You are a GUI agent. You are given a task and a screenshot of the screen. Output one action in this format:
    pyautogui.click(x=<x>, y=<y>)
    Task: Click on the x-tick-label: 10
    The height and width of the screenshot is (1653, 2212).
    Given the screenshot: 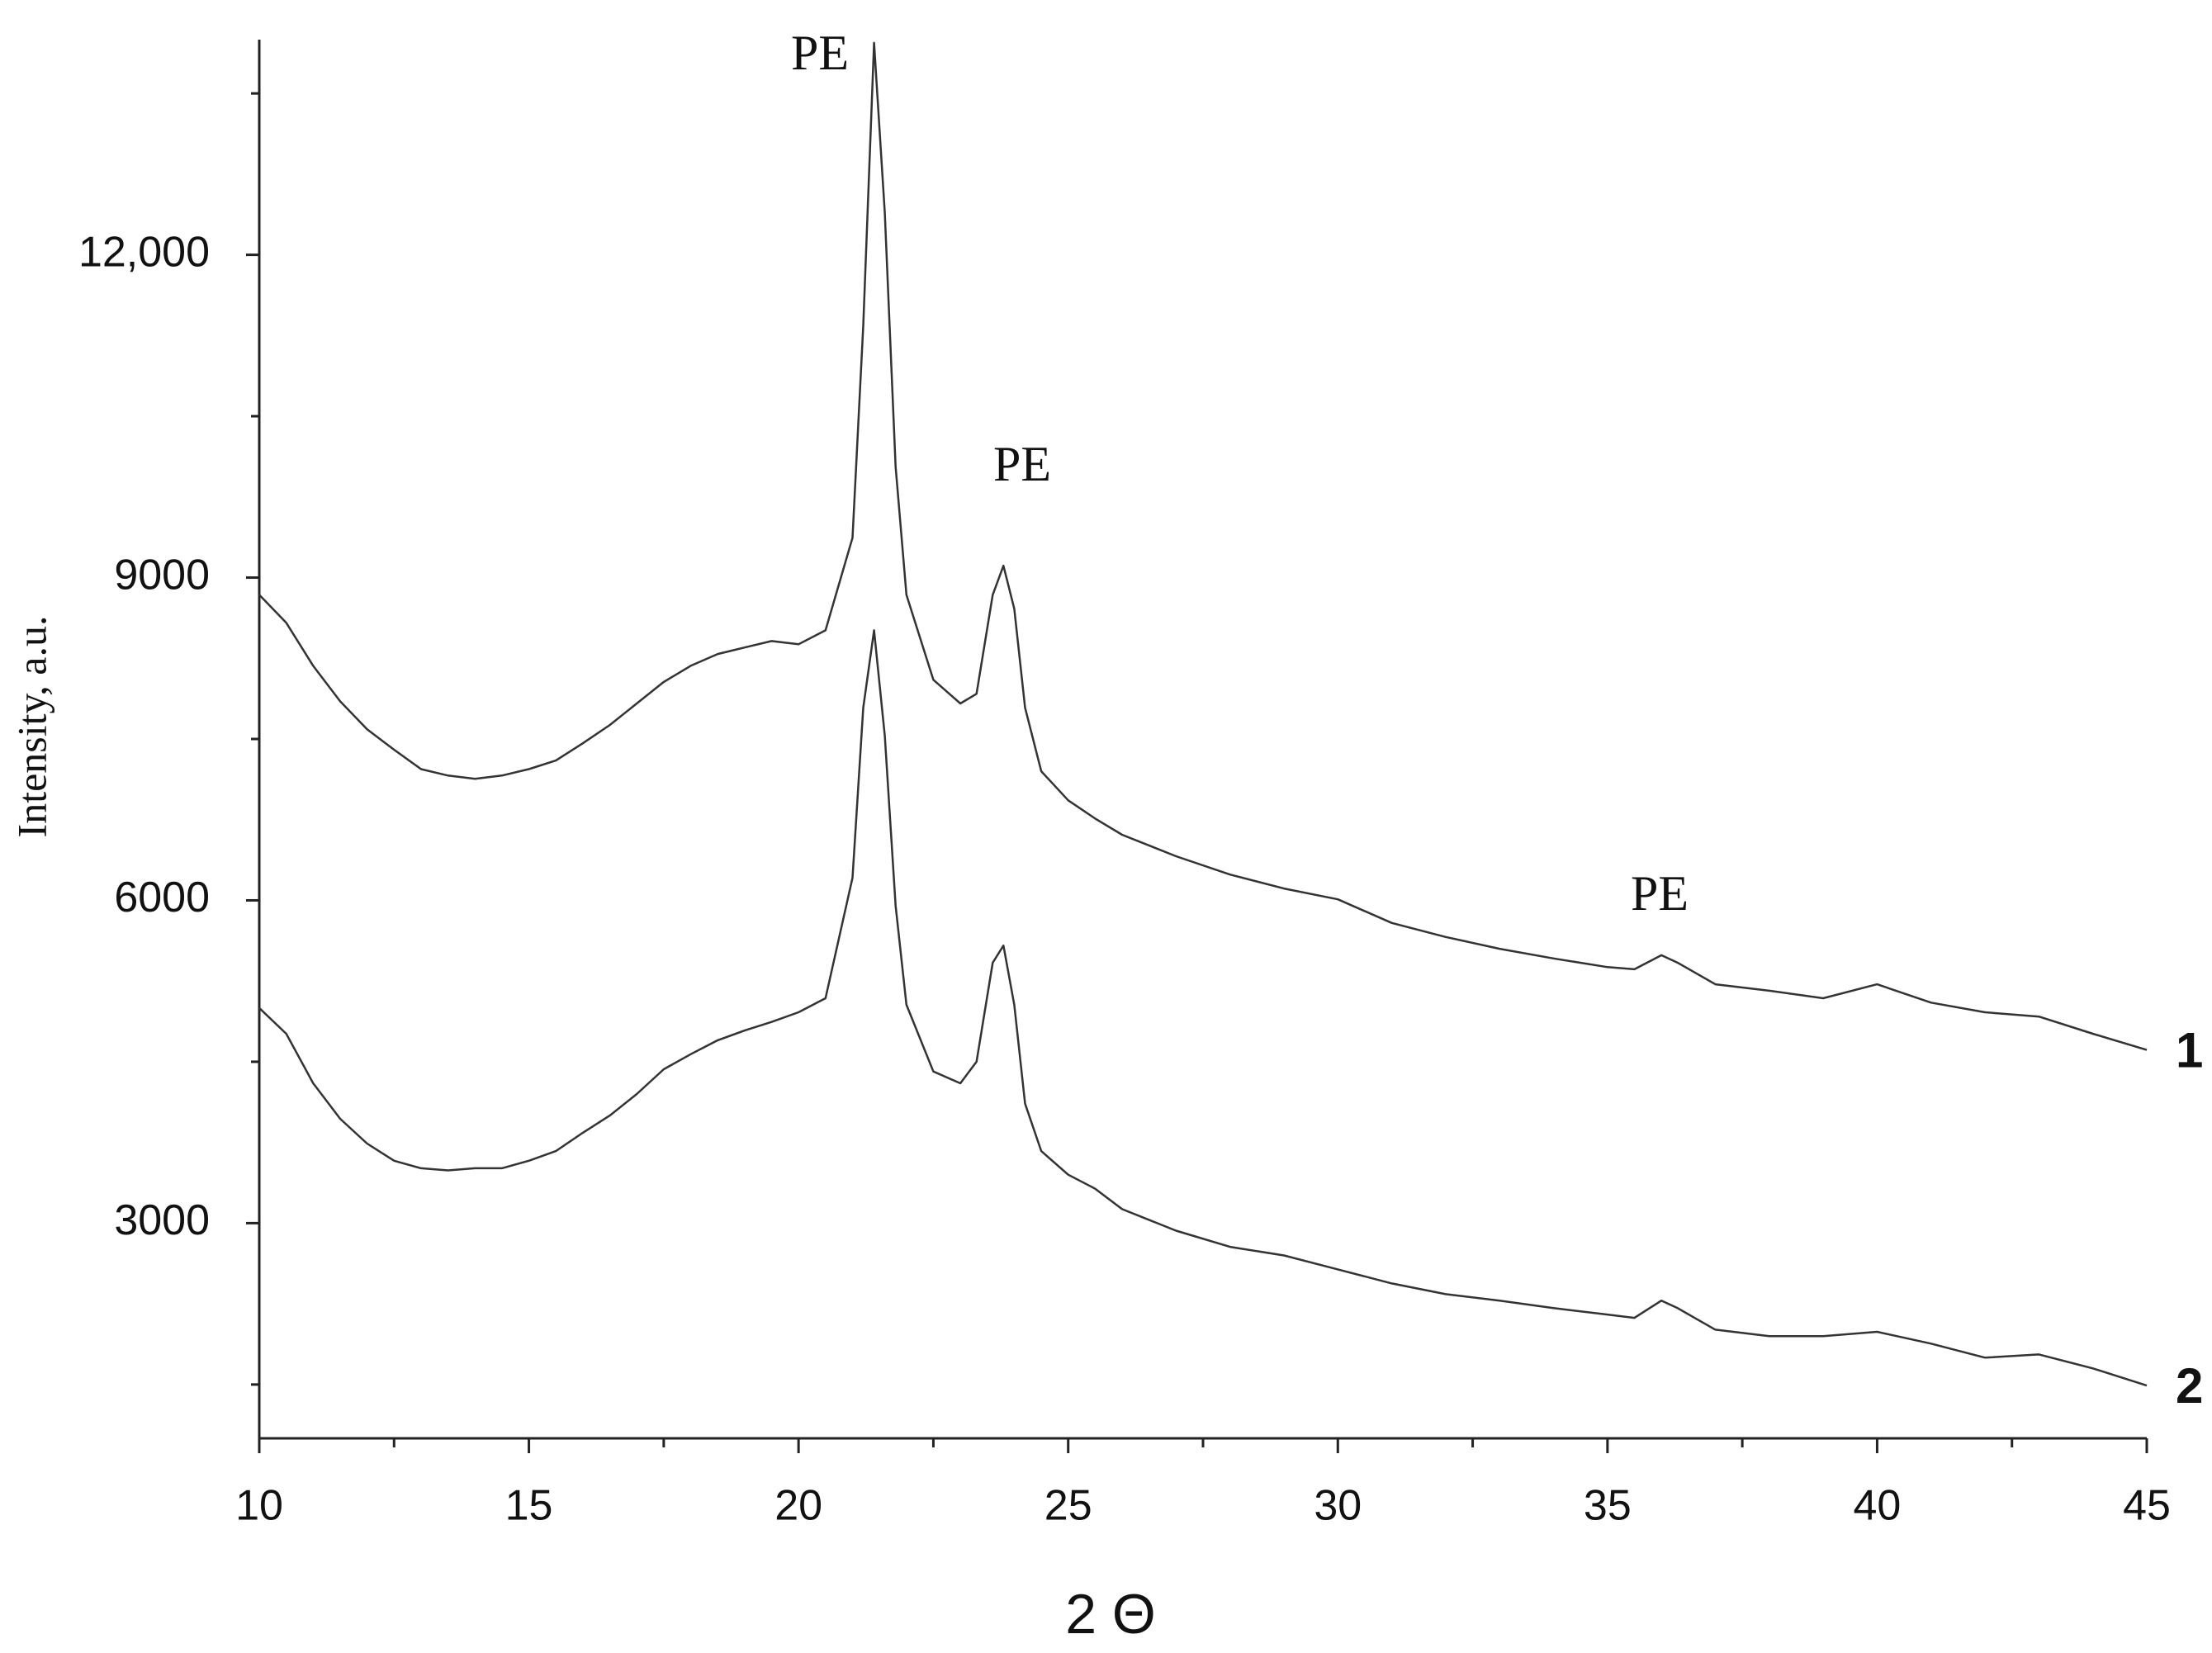 What is the action you would take?
    pyautogui.click(x=259, y=1506)
    